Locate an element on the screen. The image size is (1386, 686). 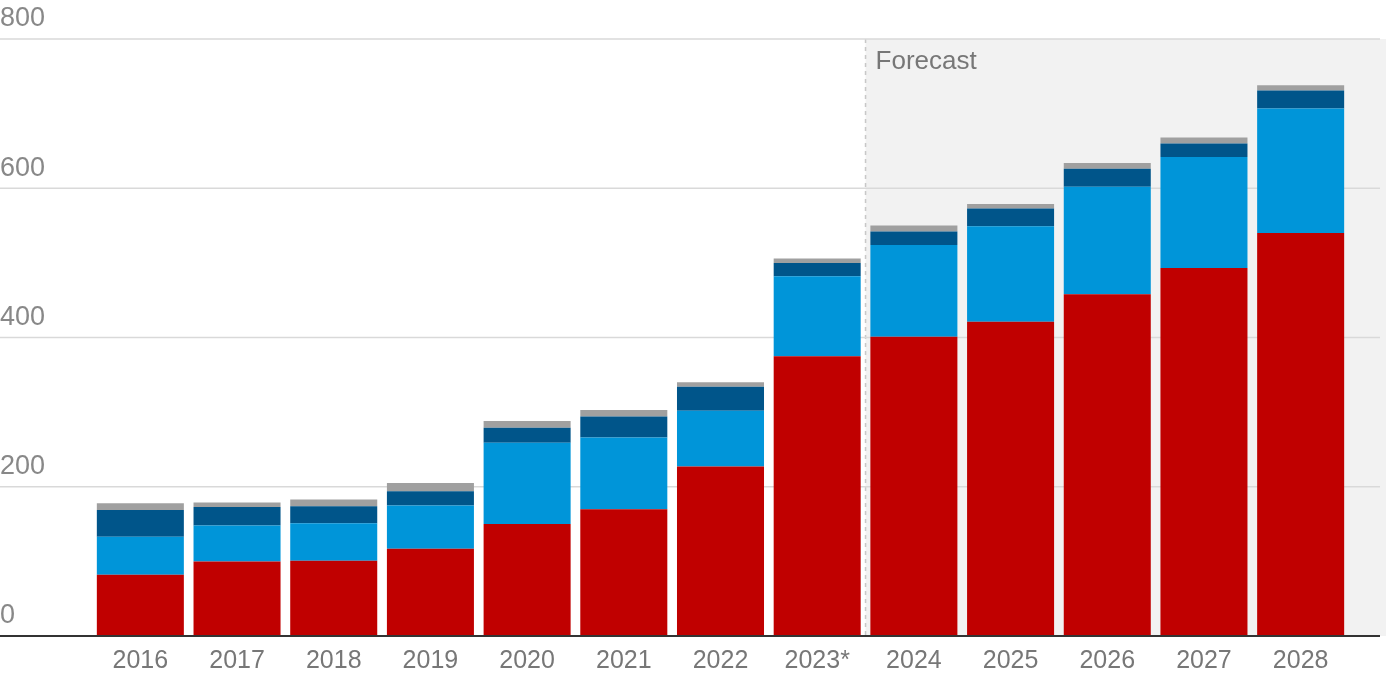
x-tick-label: 2025 is located at coordinates (1010, 658).